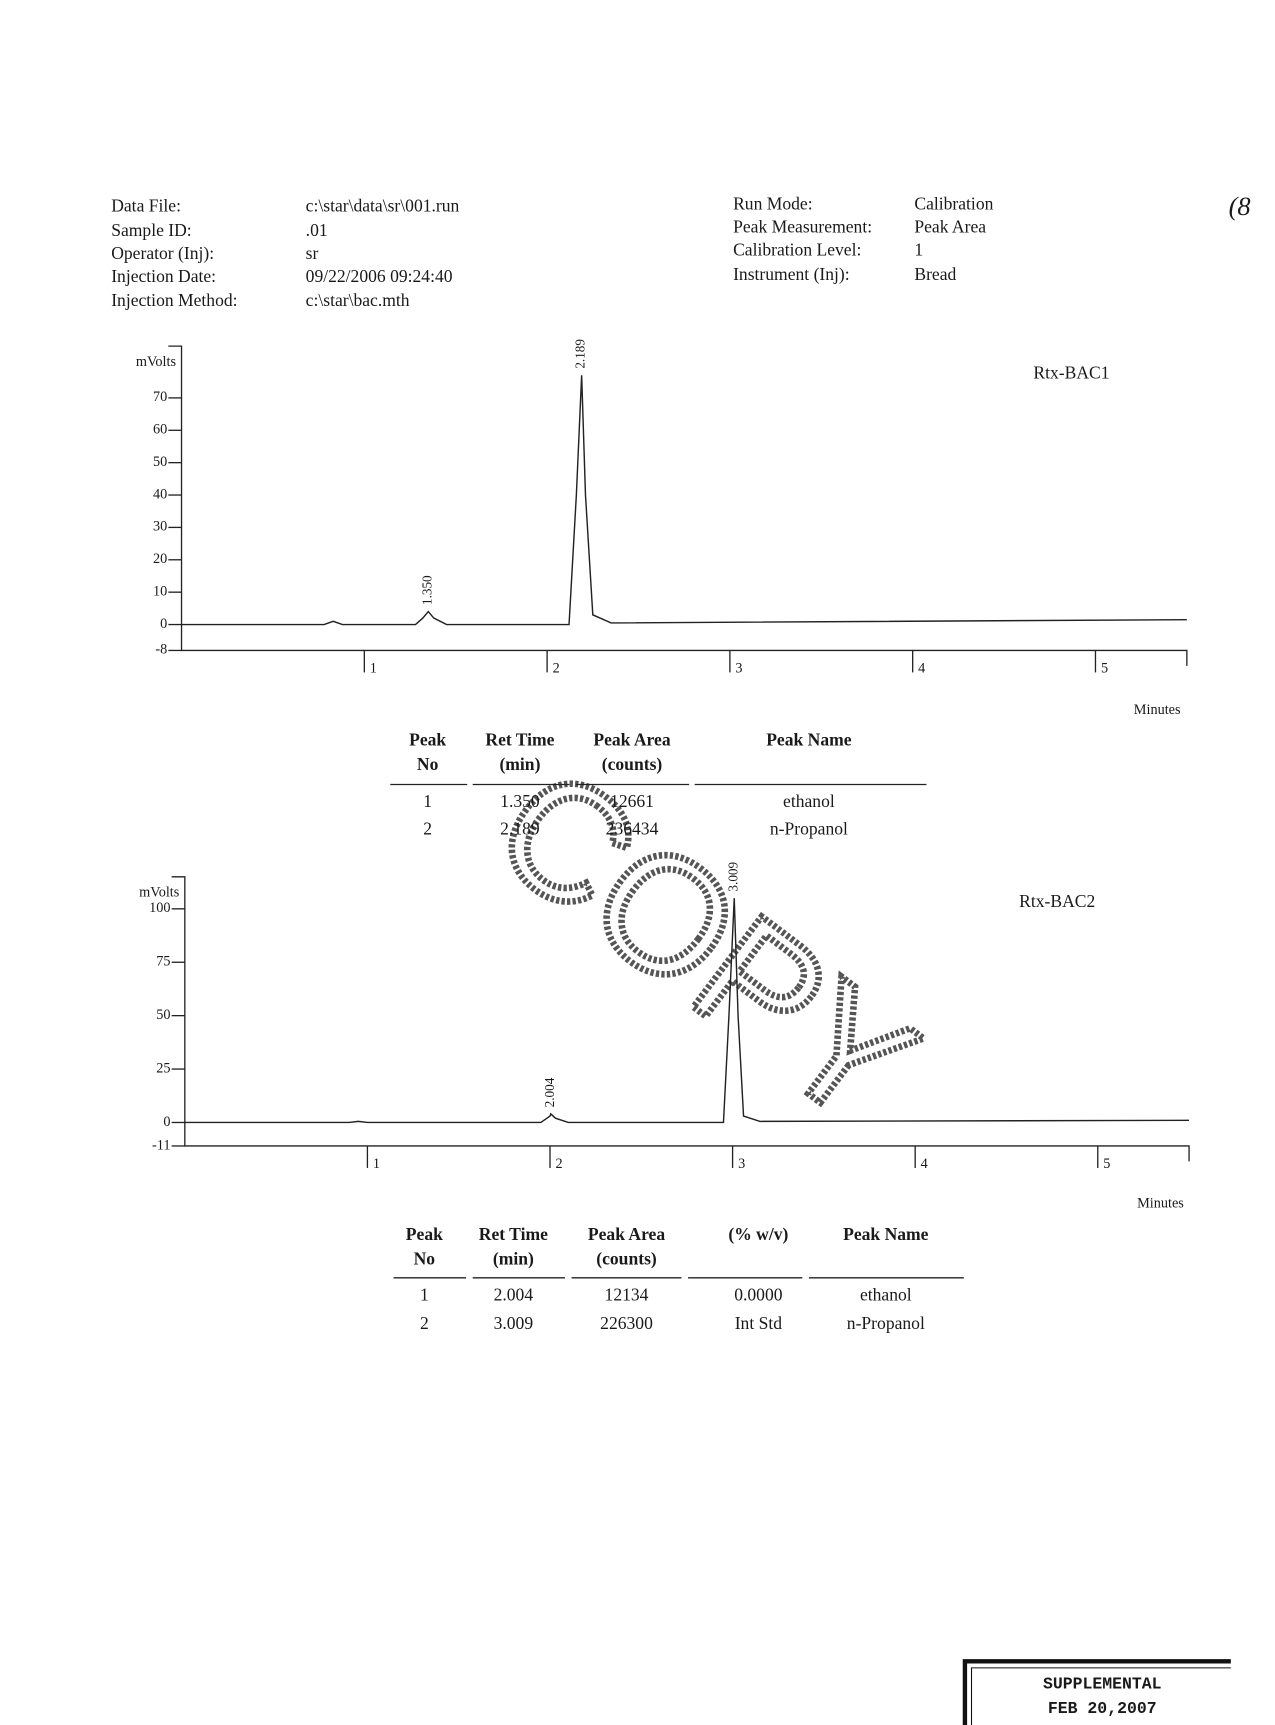  What do you see at coordinates (163, 276) in the screenshot?
I see `field-label: Injection Date:` at bounding box center [163, 276].